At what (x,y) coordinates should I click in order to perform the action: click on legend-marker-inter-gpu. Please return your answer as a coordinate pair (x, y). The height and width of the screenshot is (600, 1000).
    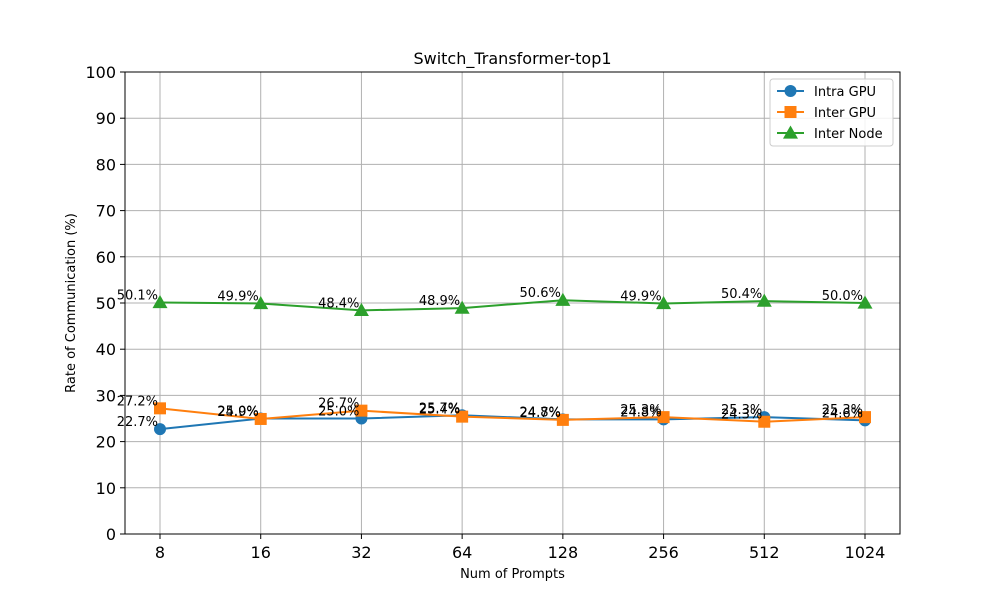
    Looking at the image, I should click on (790, 112).